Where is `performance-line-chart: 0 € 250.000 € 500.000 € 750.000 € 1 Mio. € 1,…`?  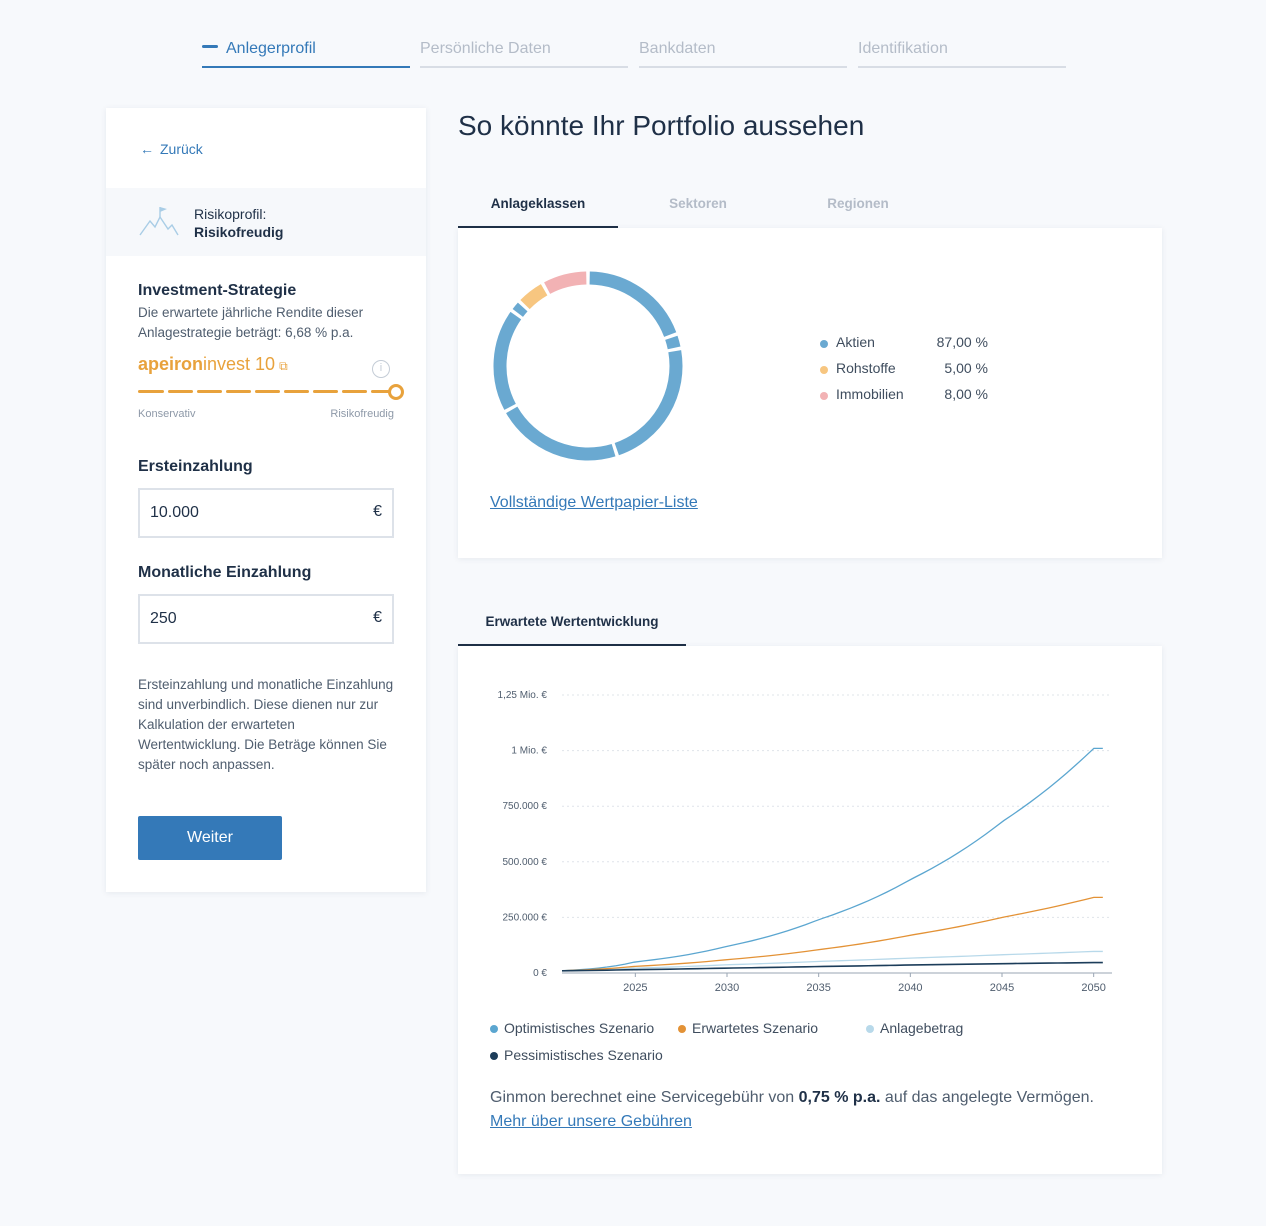
performance-line-chart: 0 € 250.000 € 500.000 € 750.000 € 1 Mio. € 1,… is located at coordinates (805, 842).